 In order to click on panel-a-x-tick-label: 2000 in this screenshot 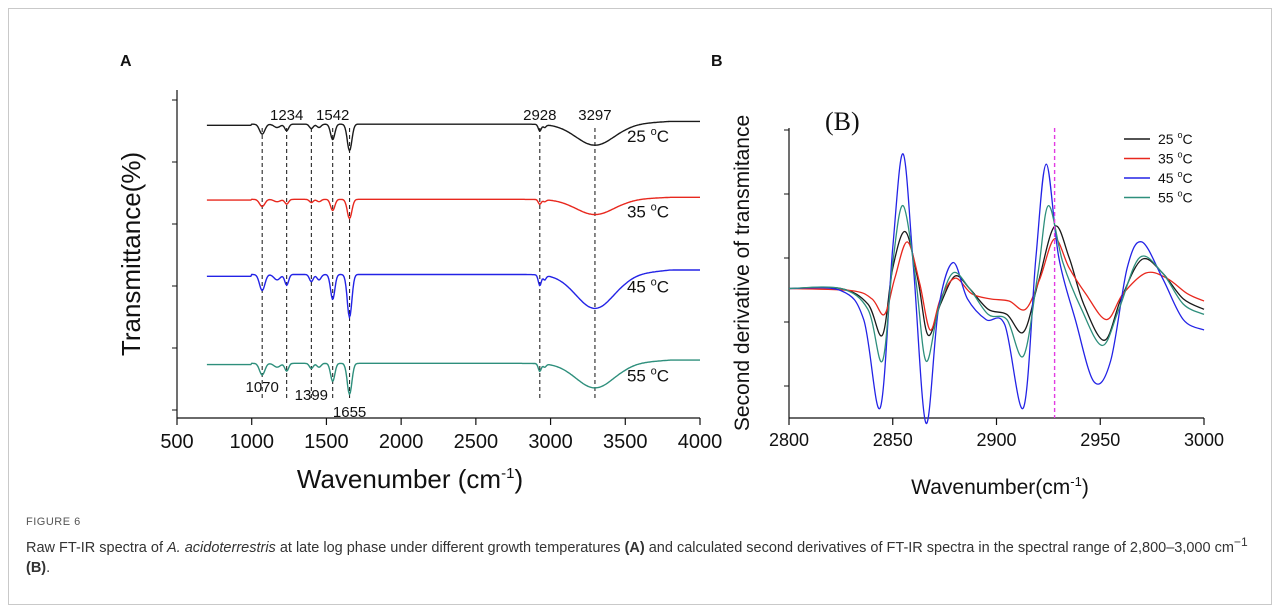, I will do `click(401, 442)`.